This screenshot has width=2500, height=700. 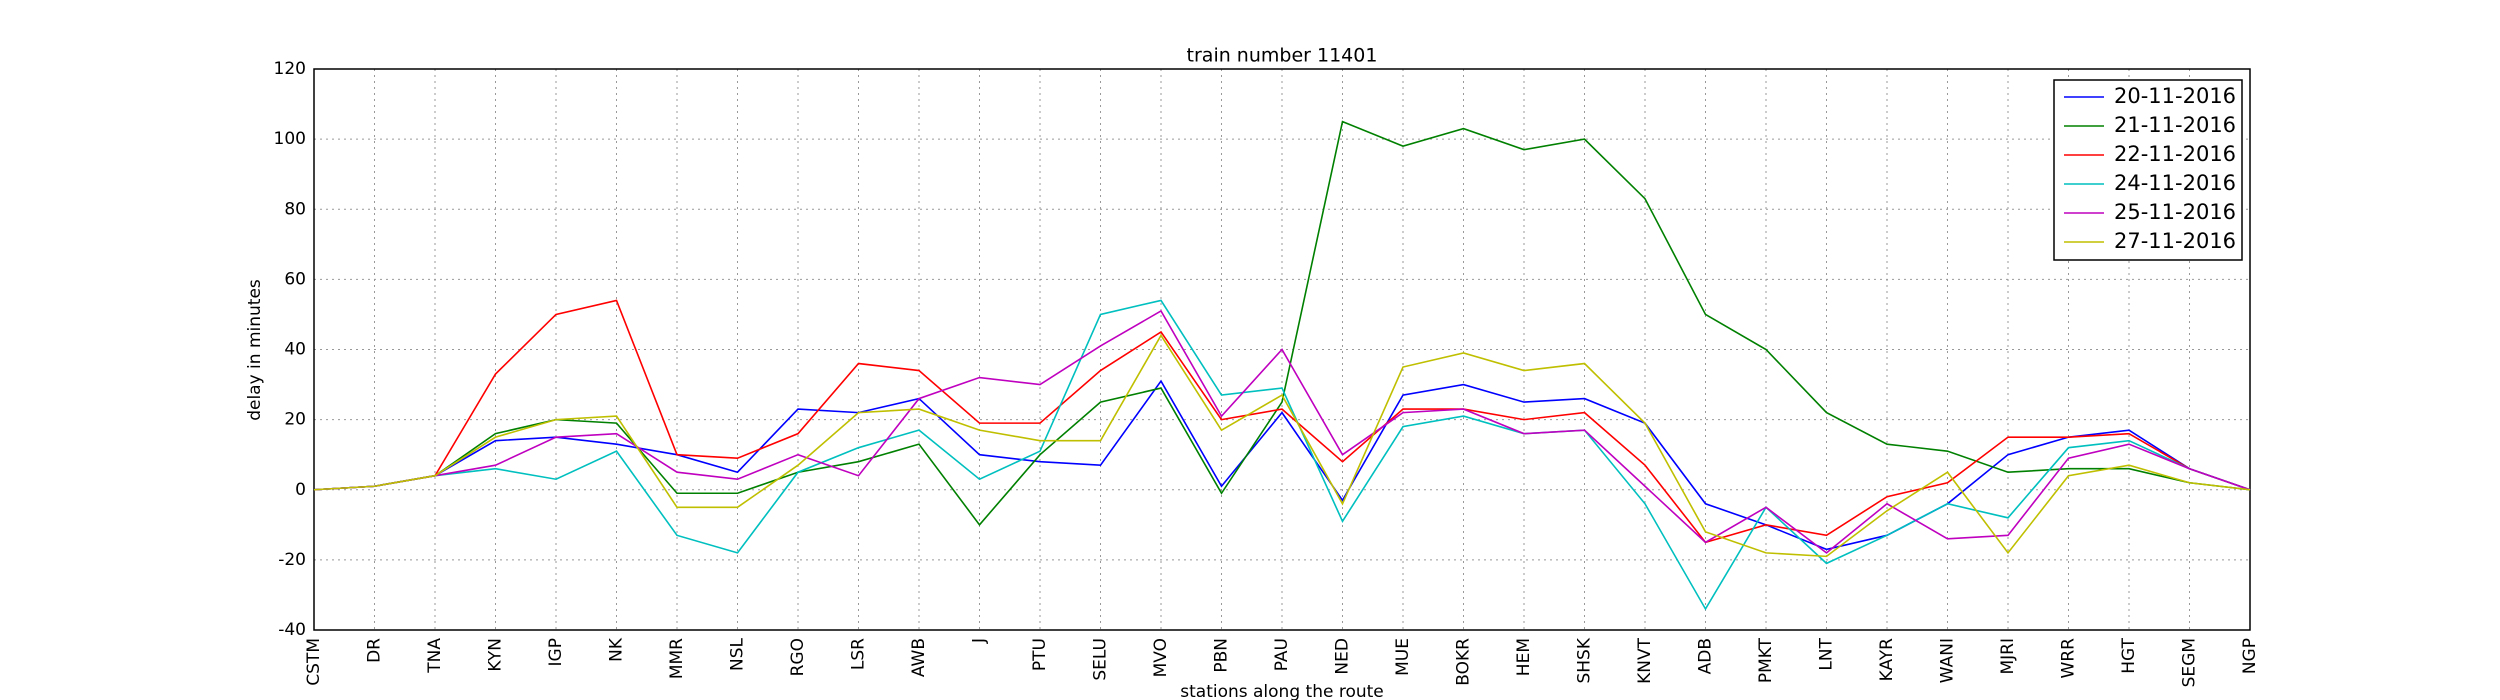 I want to click on y-tick-label: -20, so click(x=292, y=560).